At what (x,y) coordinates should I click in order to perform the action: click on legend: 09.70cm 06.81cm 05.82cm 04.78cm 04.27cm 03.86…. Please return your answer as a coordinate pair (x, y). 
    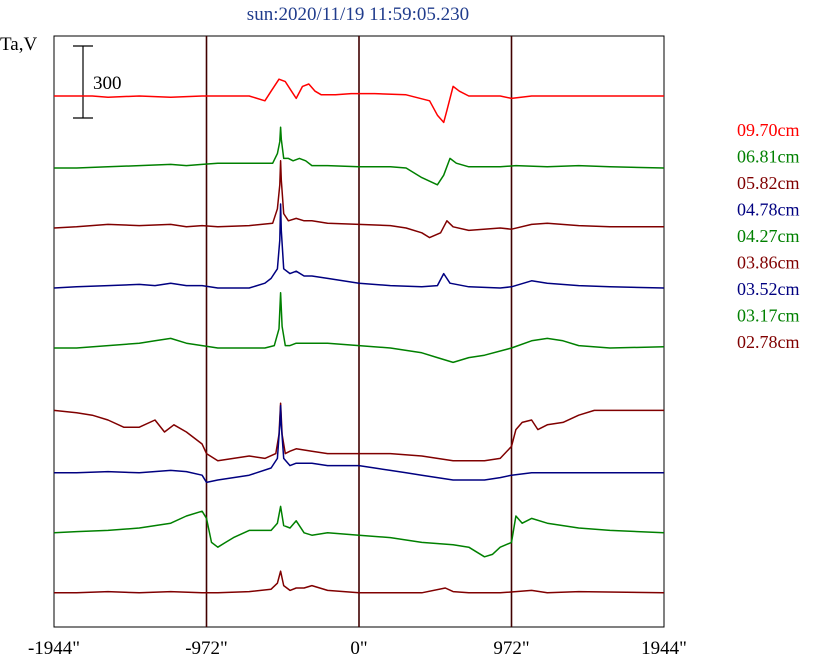
    Looking at the image, I should click on (768, 236).